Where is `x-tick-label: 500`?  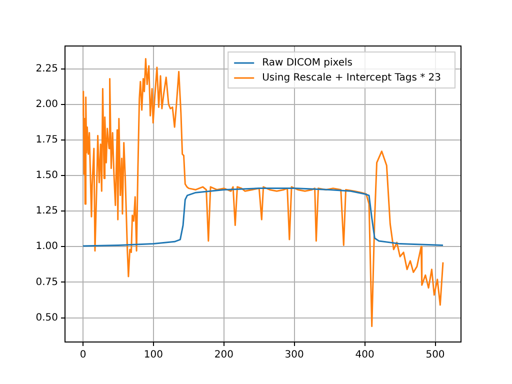
x-tick-label: 500 is located at coordinates (435, 355).